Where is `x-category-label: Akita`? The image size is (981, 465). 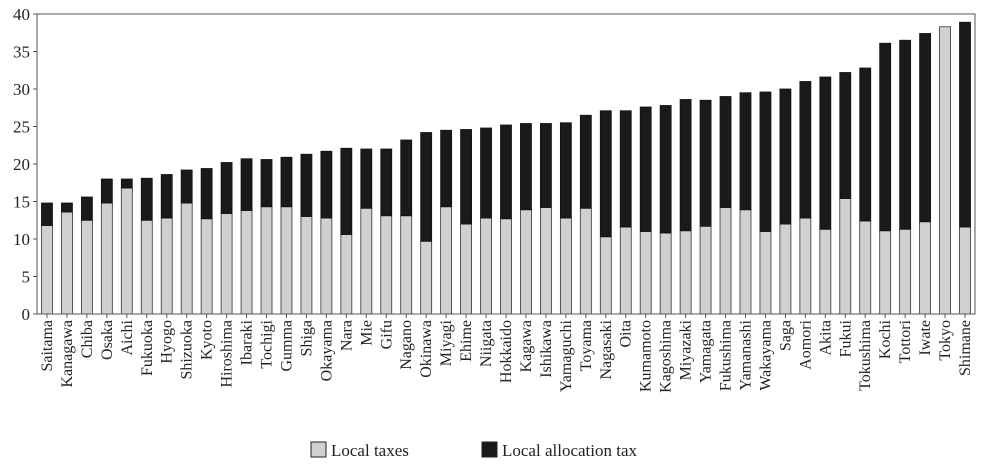
x-category-label: Akita is located at coordinates (825, 338).